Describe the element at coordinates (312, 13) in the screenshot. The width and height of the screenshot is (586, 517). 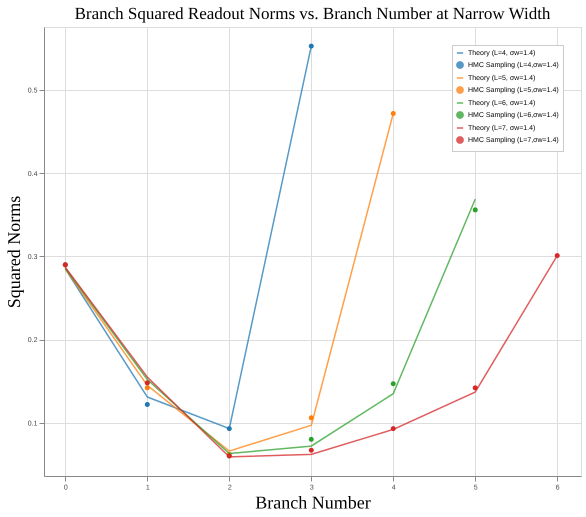
I see `chart-title: Branch Squared Readout Norms vs. Branch Number at Narrow Width` at that location.